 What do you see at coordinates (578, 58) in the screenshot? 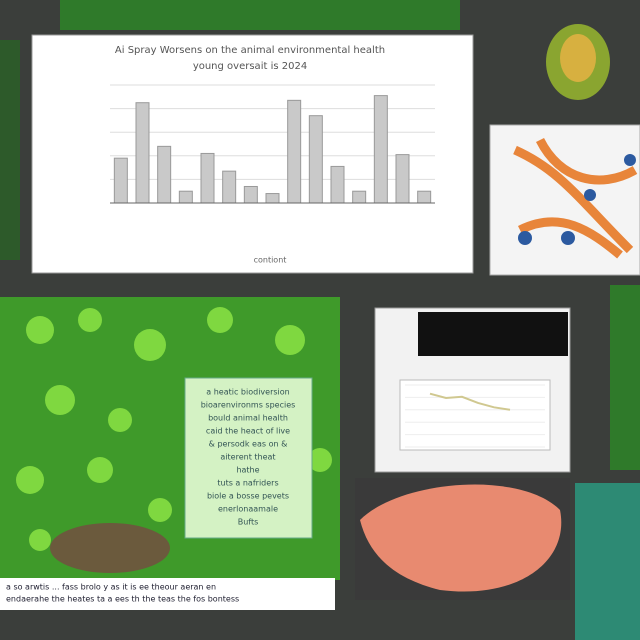
I see `ring-center` at bounding box center [578, 58].